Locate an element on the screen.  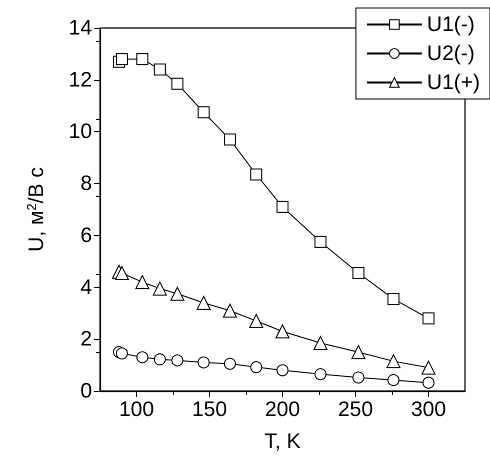
y-tick-label: 4 is located at coordinates (86, 287).